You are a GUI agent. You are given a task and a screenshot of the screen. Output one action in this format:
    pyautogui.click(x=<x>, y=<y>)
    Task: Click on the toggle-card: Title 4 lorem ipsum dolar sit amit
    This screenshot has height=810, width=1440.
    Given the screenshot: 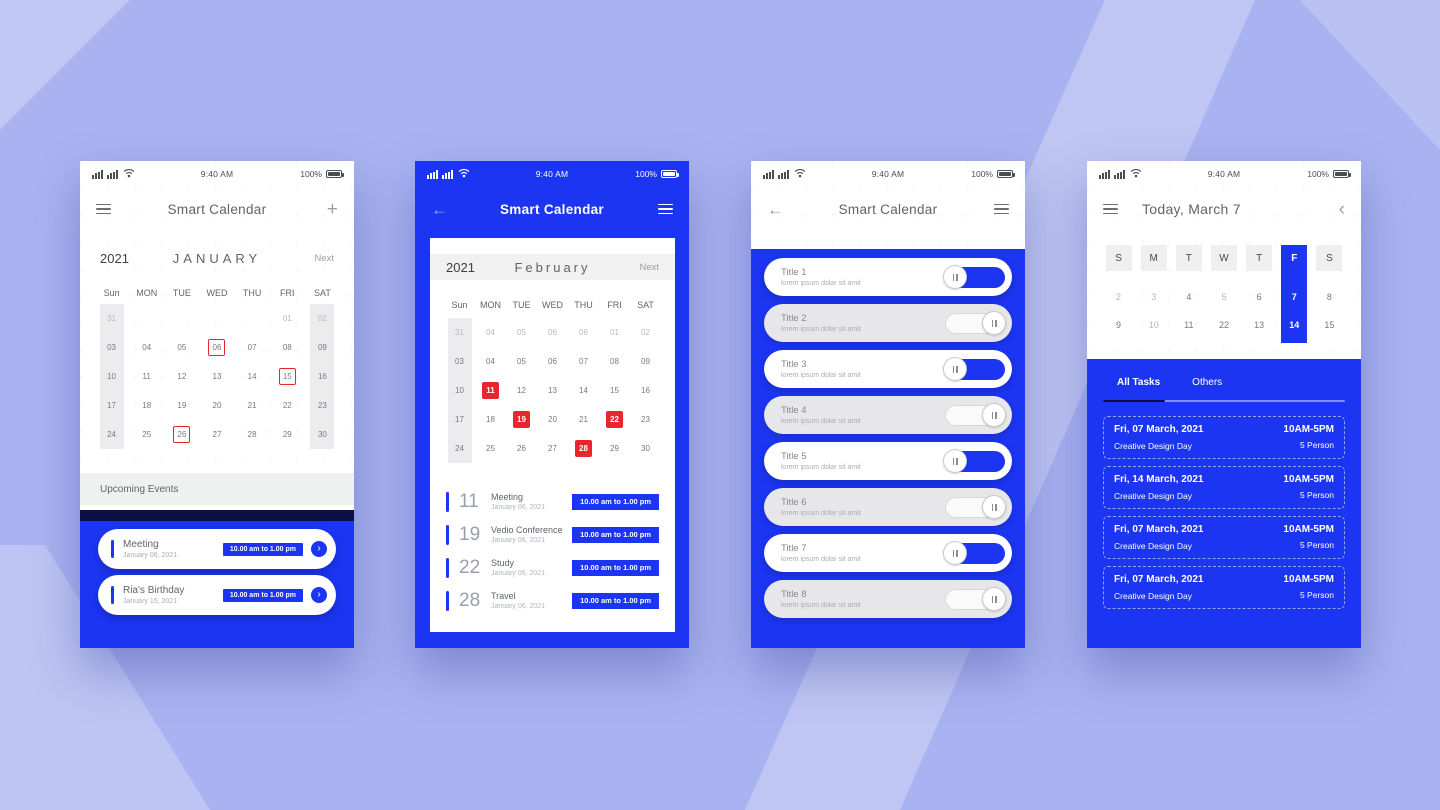 What is the action you would take?
    pyautogui.click(x=888, y=415)
    